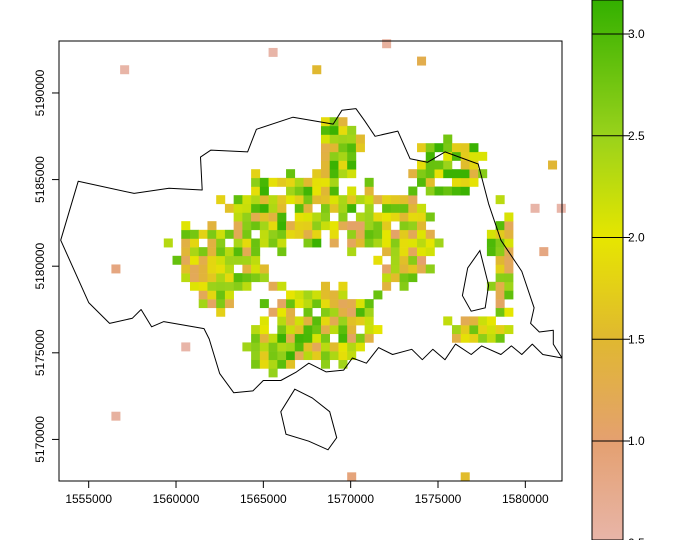  Describe the element at coordinates (636, 34) in the screenshot. I see `legend-tick-label: 3.0` at that location.